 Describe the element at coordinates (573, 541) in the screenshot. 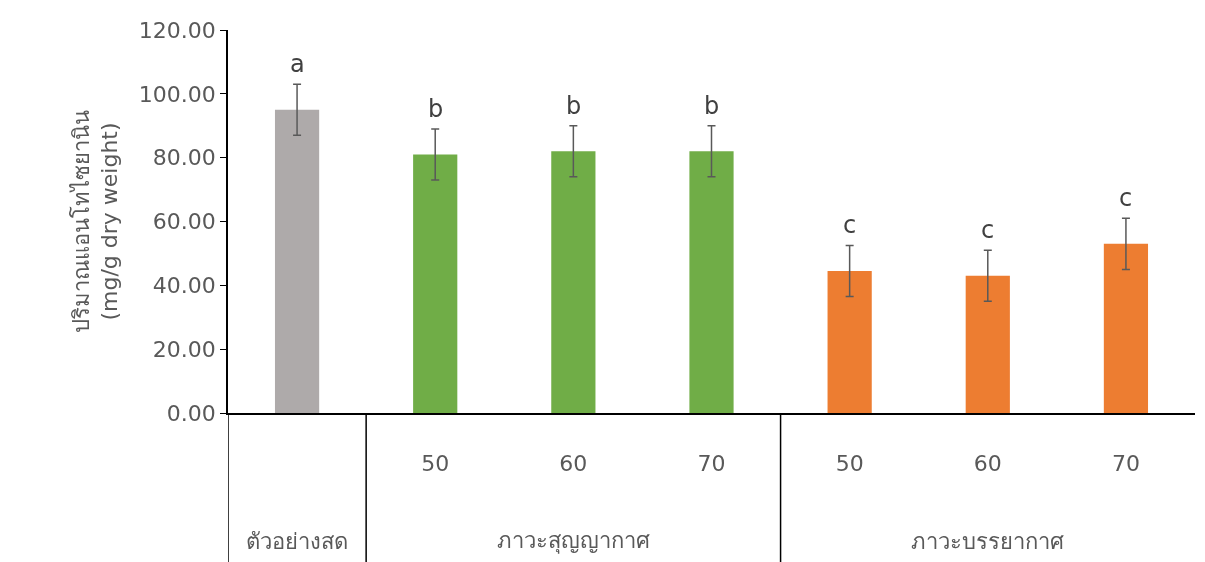

I see `text: ภาวะสุญญากาศ` at that location.